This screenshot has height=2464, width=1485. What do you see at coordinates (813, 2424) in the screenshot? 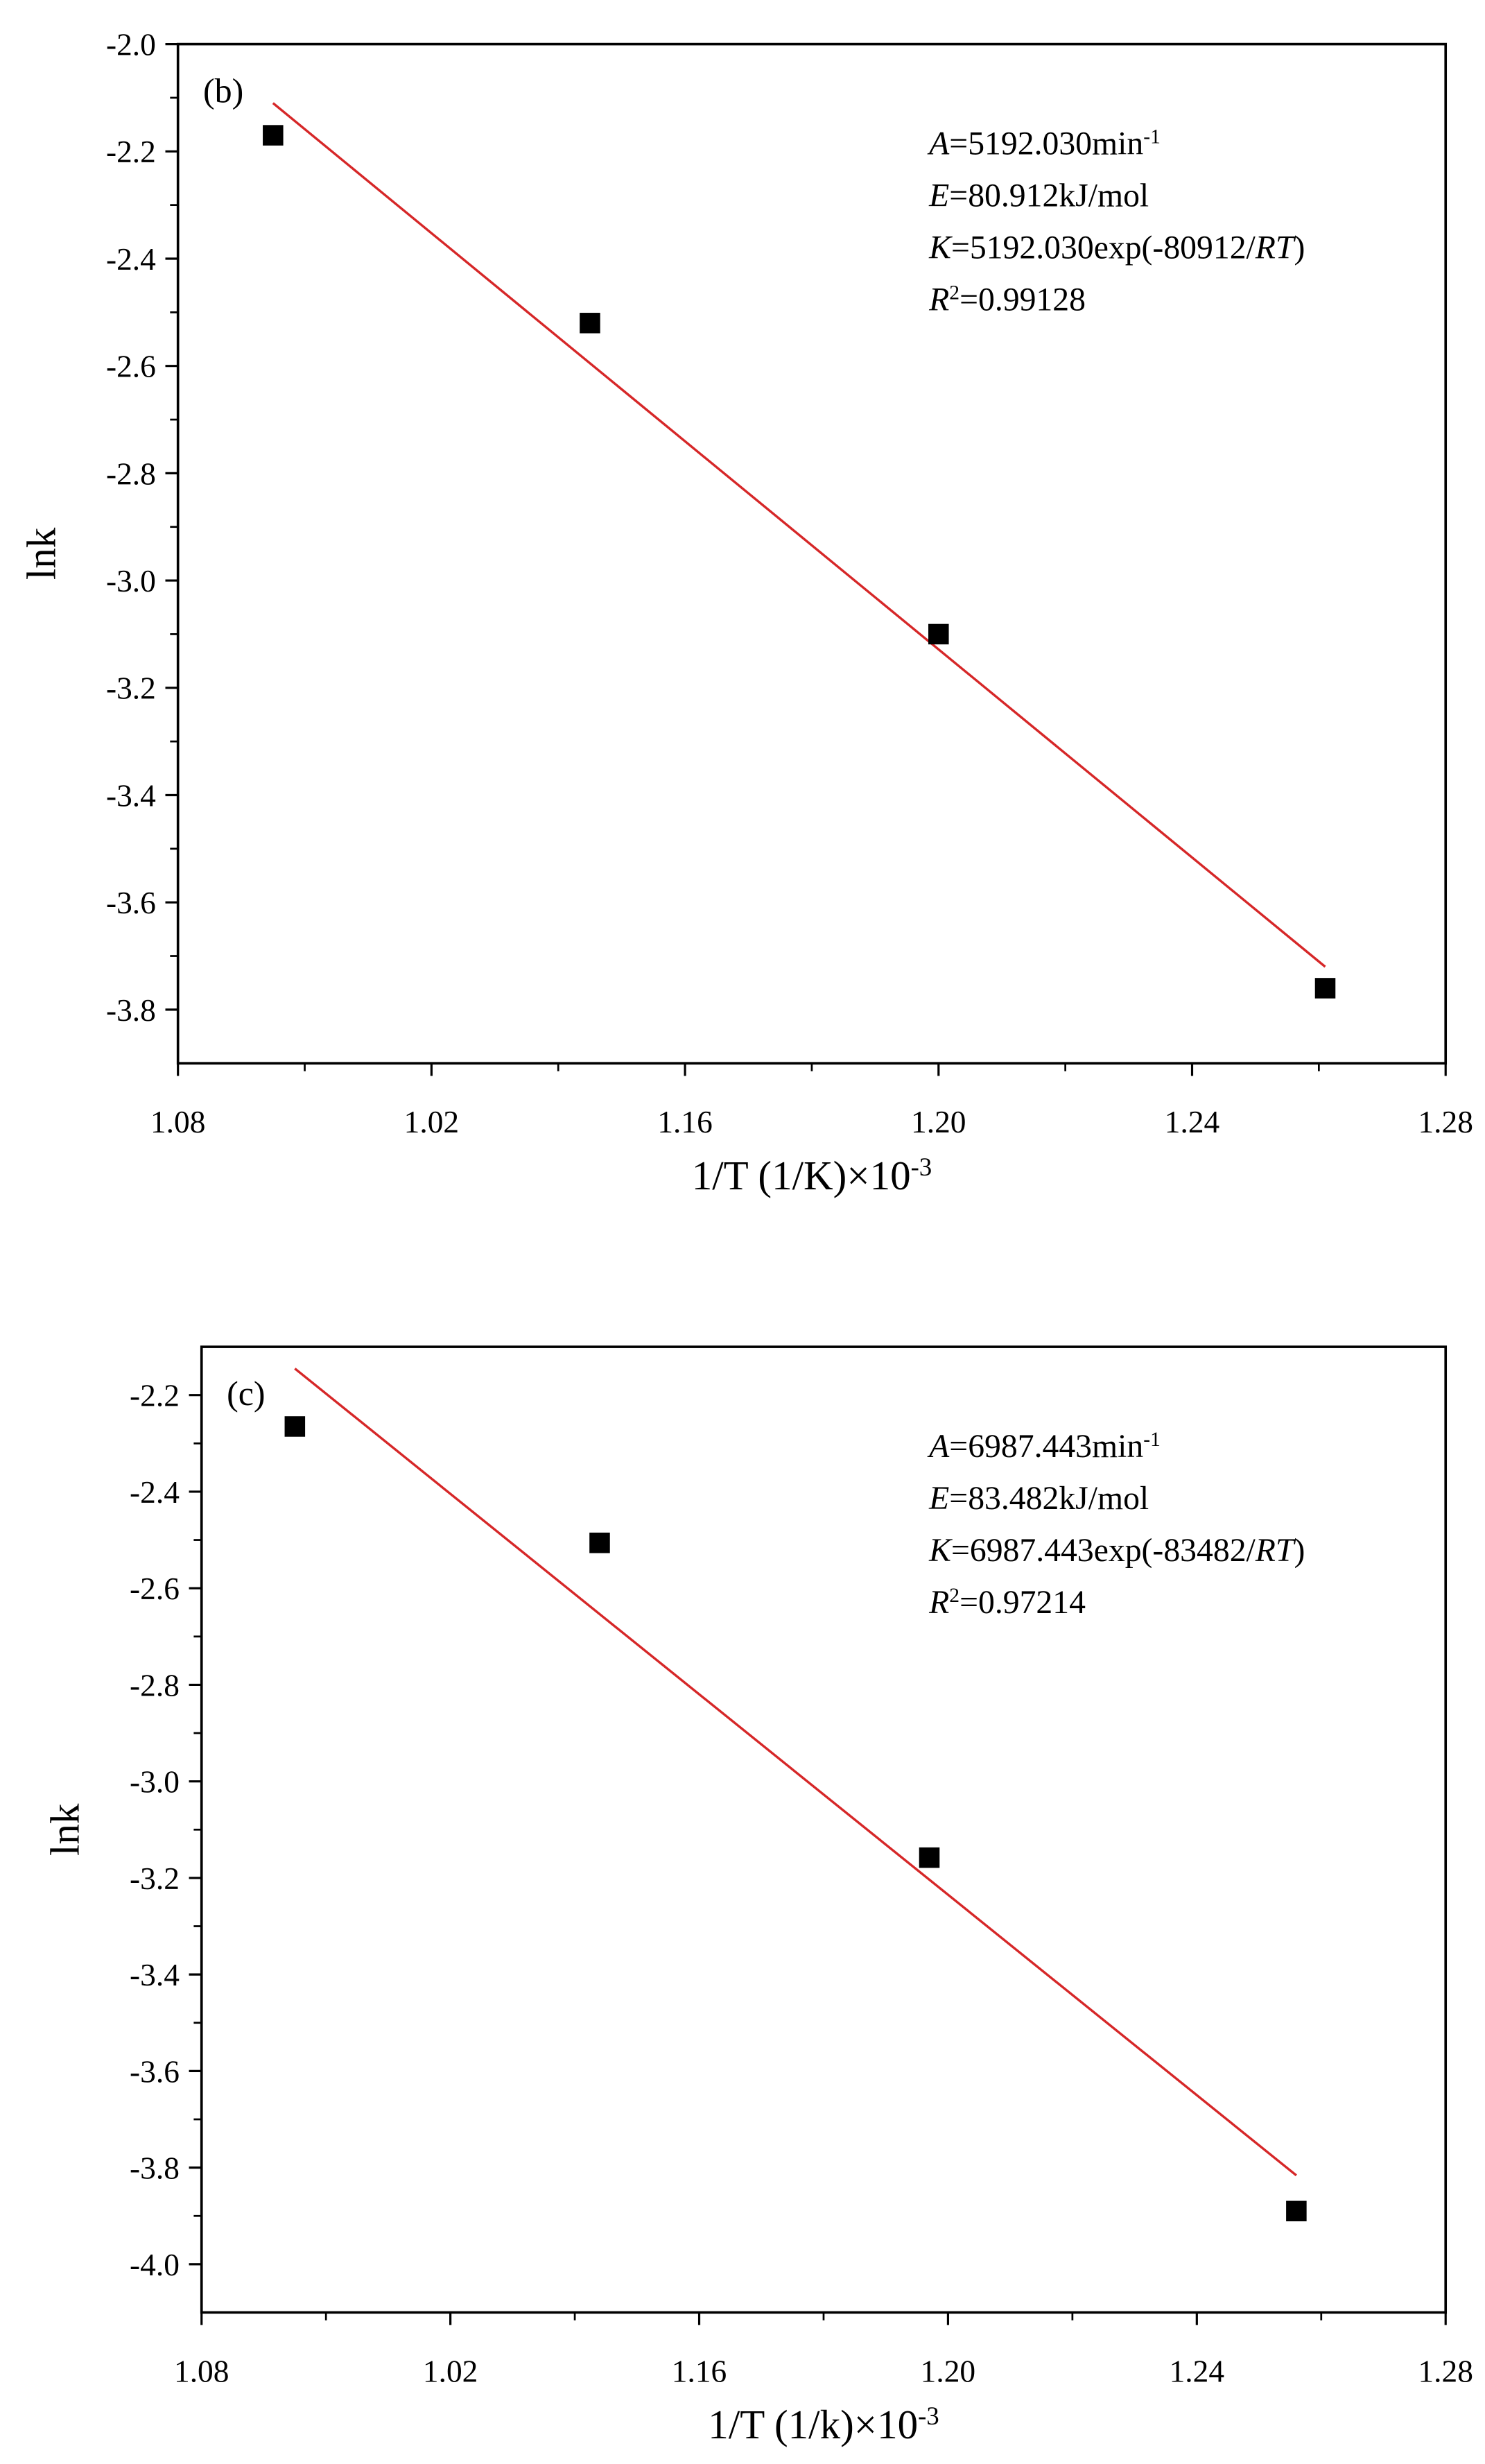
I see `text-segment: 1/T (1/k)×10` at bounding box center [813, 2424].